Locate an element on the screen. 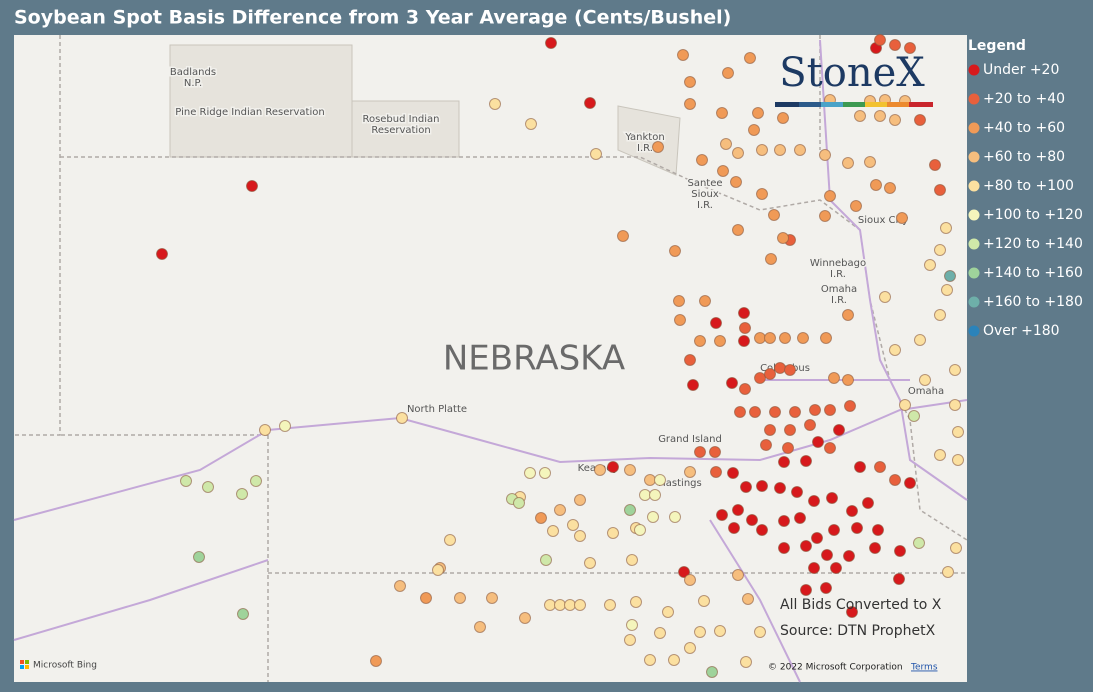 Image resolution: width=1093 pixels, height=692 pixels. map-label: N.P. is located at coordinates (193, 83).